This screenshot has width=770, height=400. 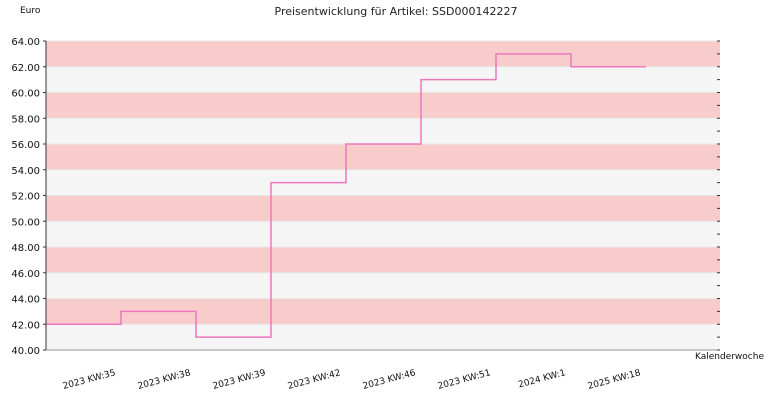 What do you see at coordinates (25, 94) in the screenshot?
I see `y-tick-label: 60.00` at bounding box center [25, 94].